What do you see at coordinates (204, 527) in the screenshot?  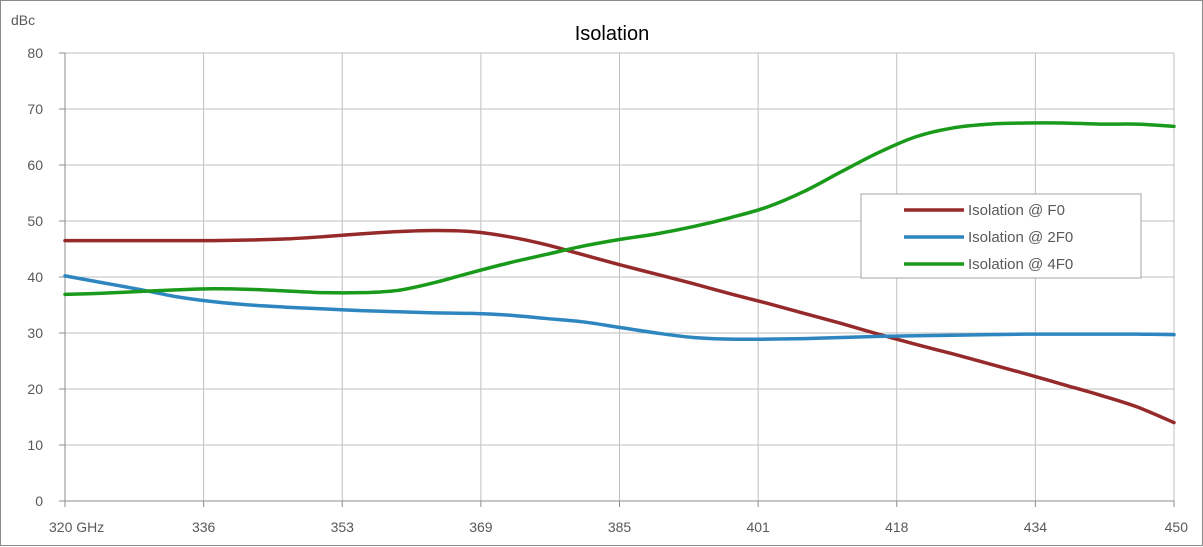 I see `x-tick-label: 336` at bounding box center [204, 527].